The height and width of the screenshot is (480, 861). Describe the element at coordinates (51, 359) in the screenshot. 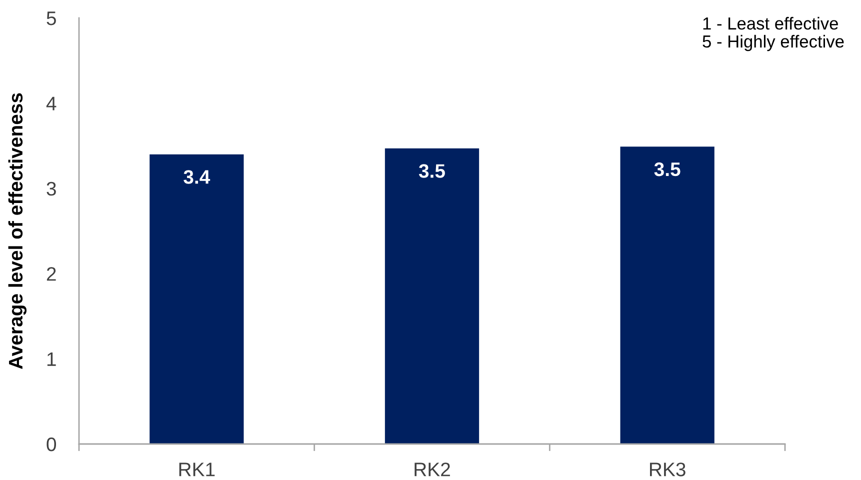

I see `y-tick-label: 1` at that location.